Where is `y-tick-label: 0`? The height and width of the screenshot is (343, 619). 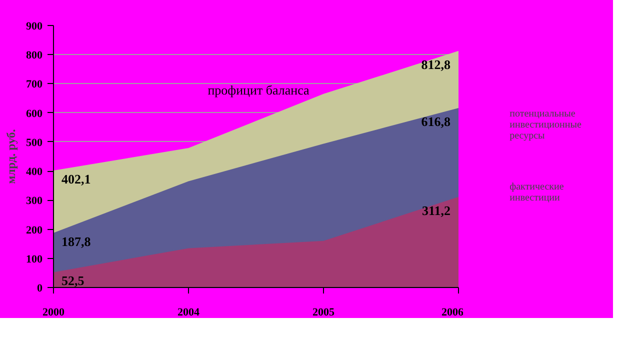 y-tick-label: 0 is located at coordinates (40, 288).